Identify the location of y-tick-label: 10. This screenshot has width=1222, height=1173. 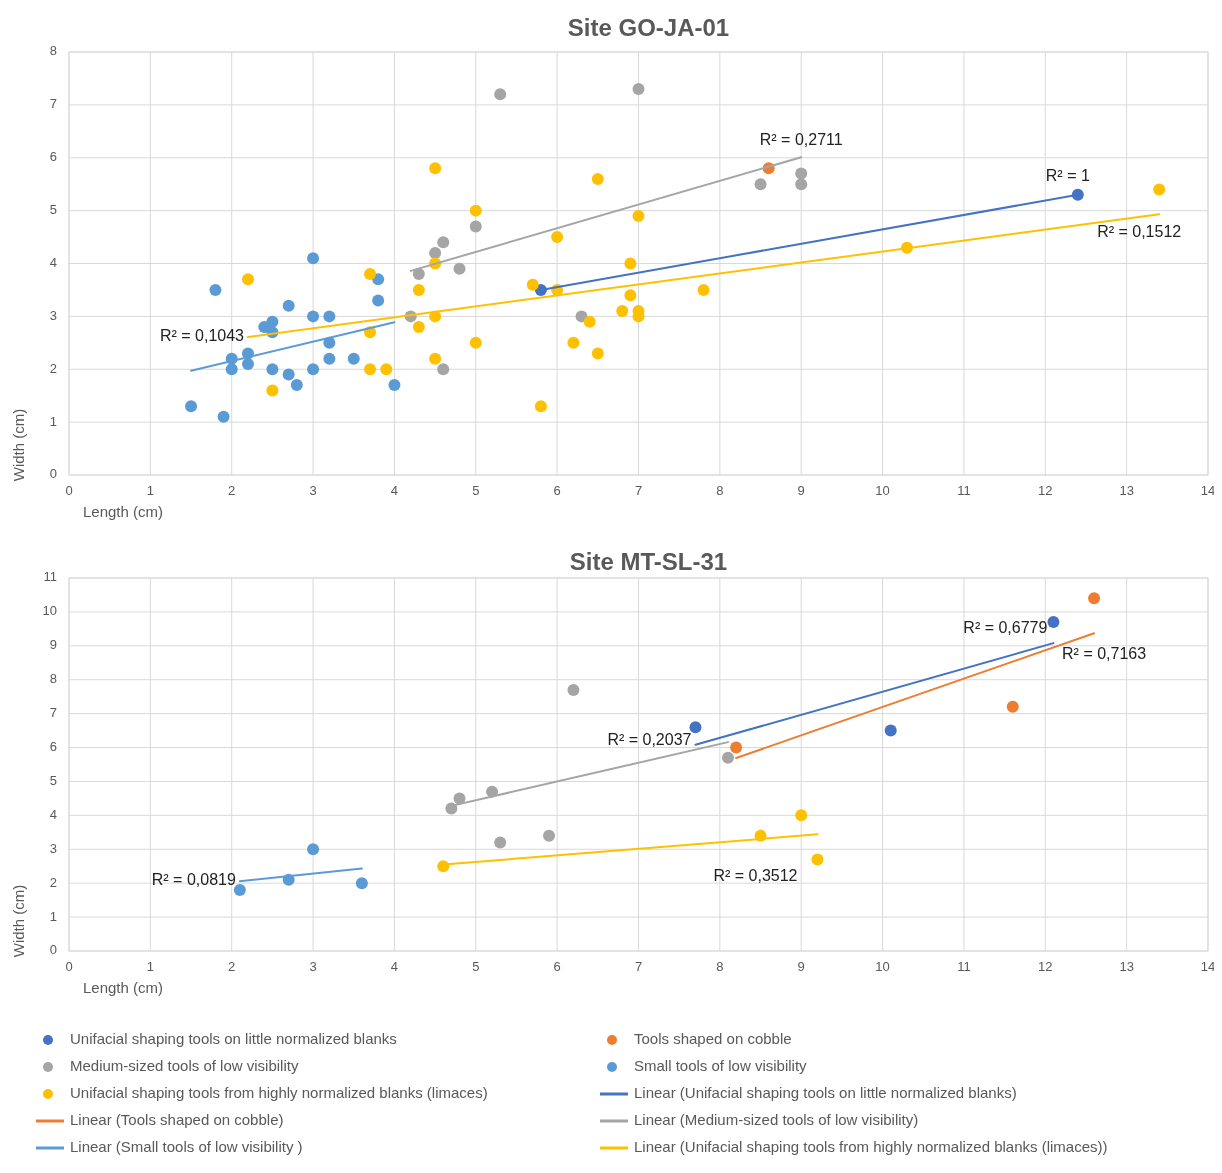
(49, 611).